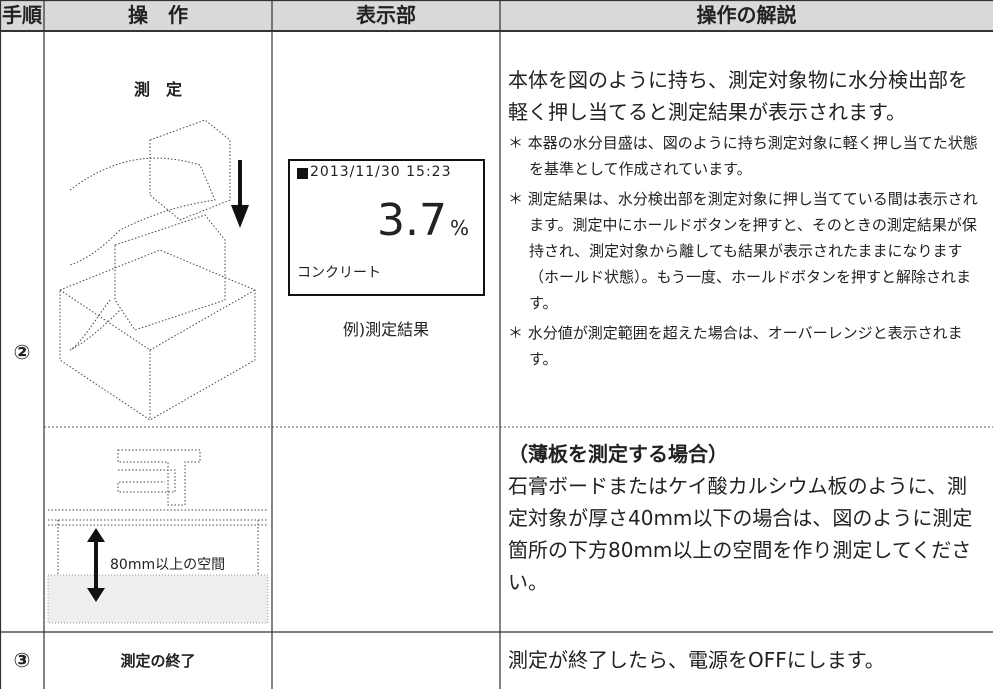 This screenshot has width=993, height=689. I want to click on thin-title: （薄板を測定する場合）, so click(618, 454).